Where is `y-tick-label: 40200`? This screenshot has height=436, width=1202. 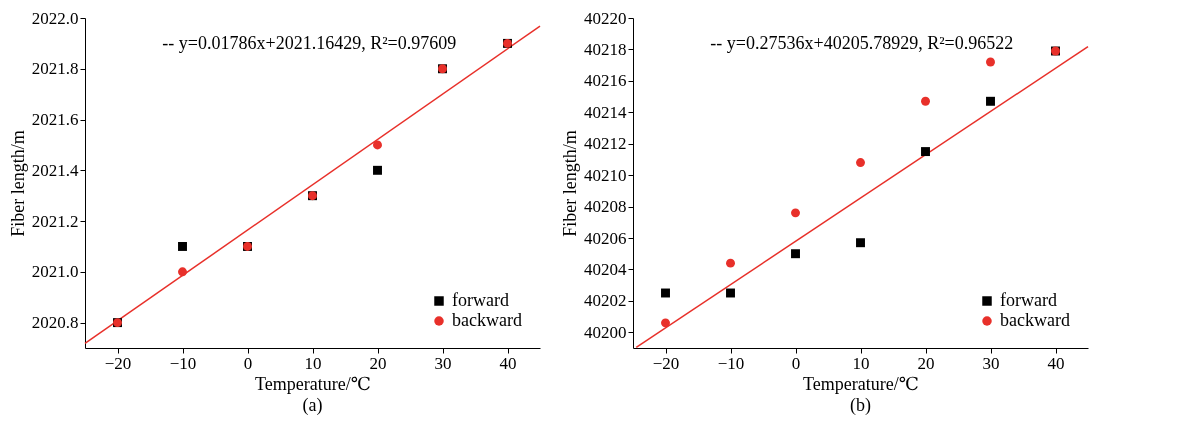
y-tick-label: 40200 is located at coordinates (605, 332).